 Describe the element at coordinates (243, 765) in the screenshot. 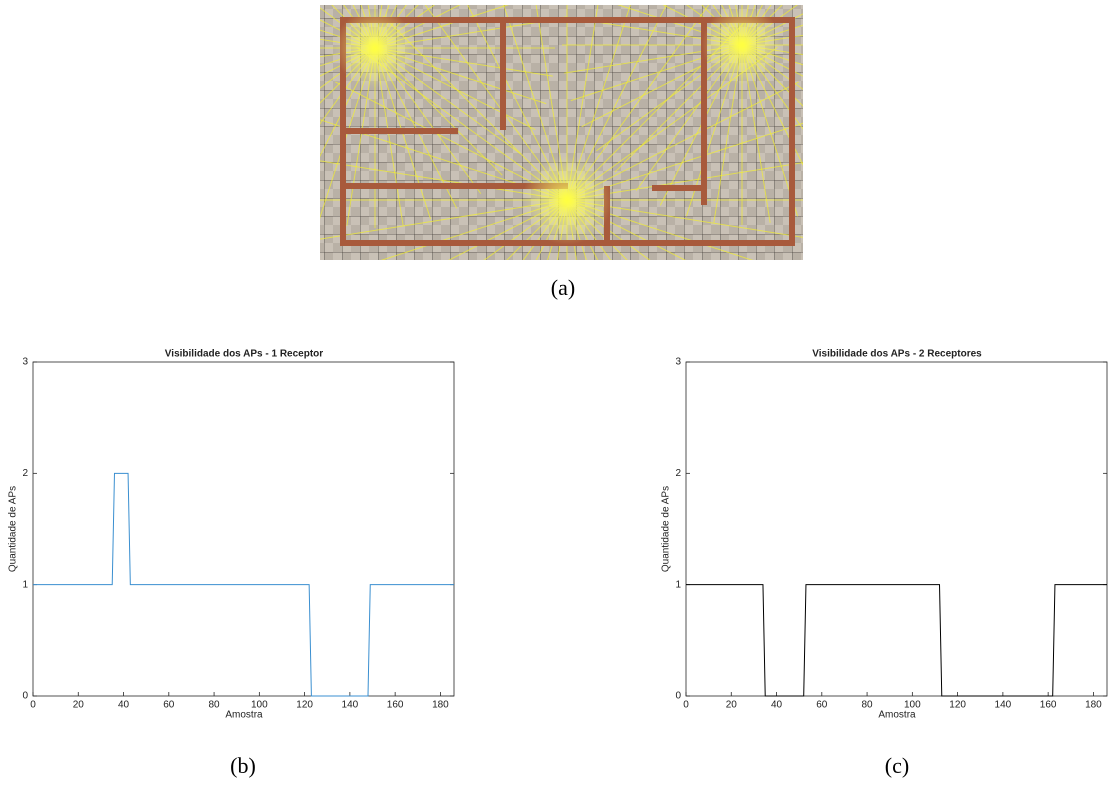

I see `caption: (b)` at that location.